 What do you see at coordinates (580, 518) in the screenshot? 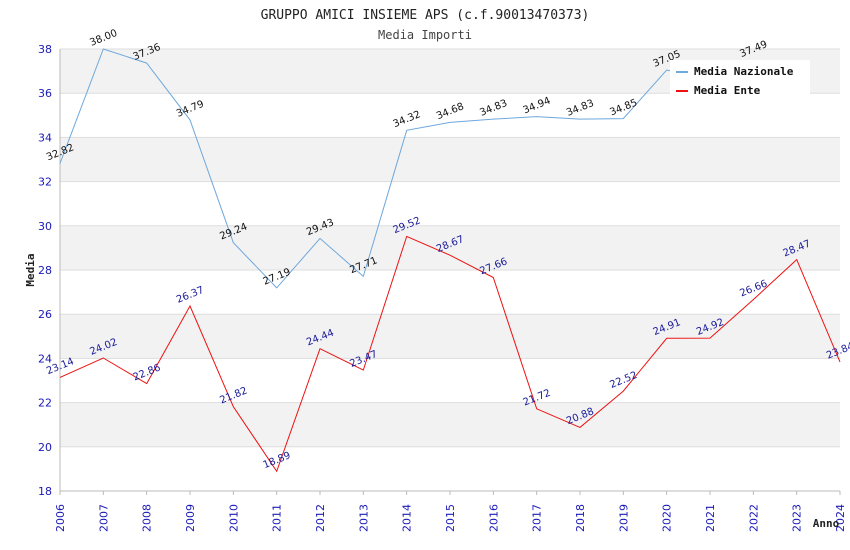
I see `x-tick-2018: 2018` at bounding box center [580, 518].